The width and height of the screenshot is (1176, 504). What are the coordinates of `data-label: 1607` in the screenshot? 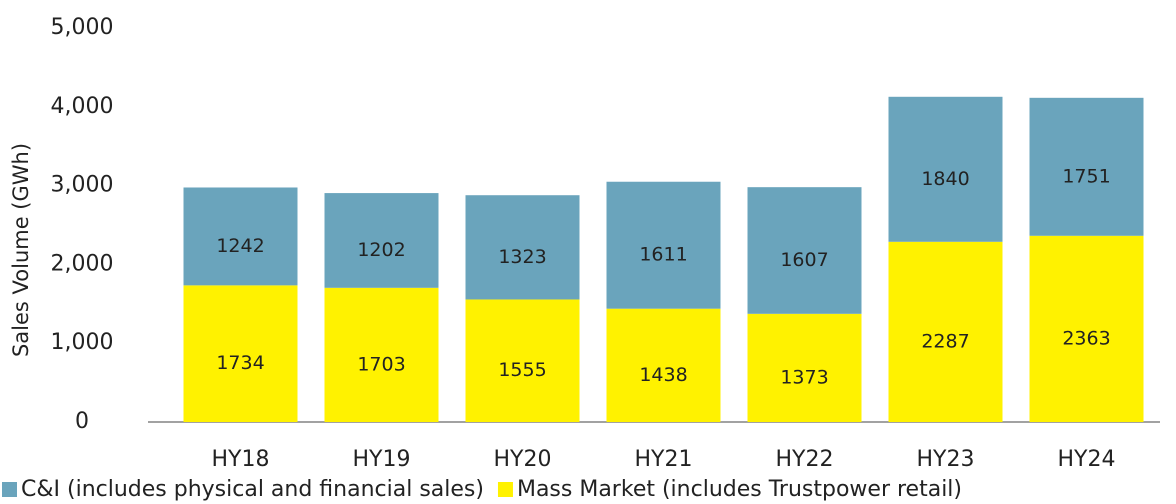 It's located at (804, 260).